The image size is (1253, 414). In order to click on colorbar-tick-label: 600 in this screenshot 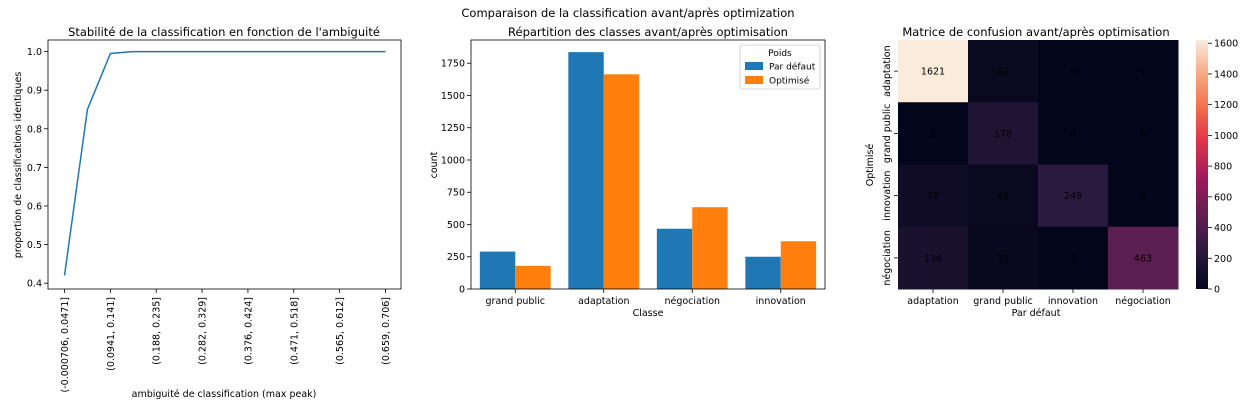, I will do `click(1223, 197)`.